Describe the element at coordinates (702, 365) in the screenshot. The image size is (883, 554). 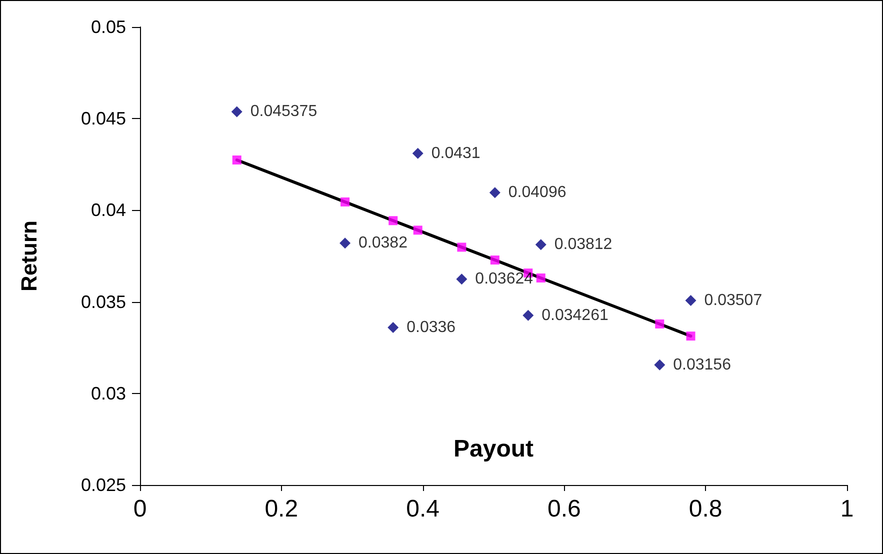
I see `data-label: 0.03156` at that location.